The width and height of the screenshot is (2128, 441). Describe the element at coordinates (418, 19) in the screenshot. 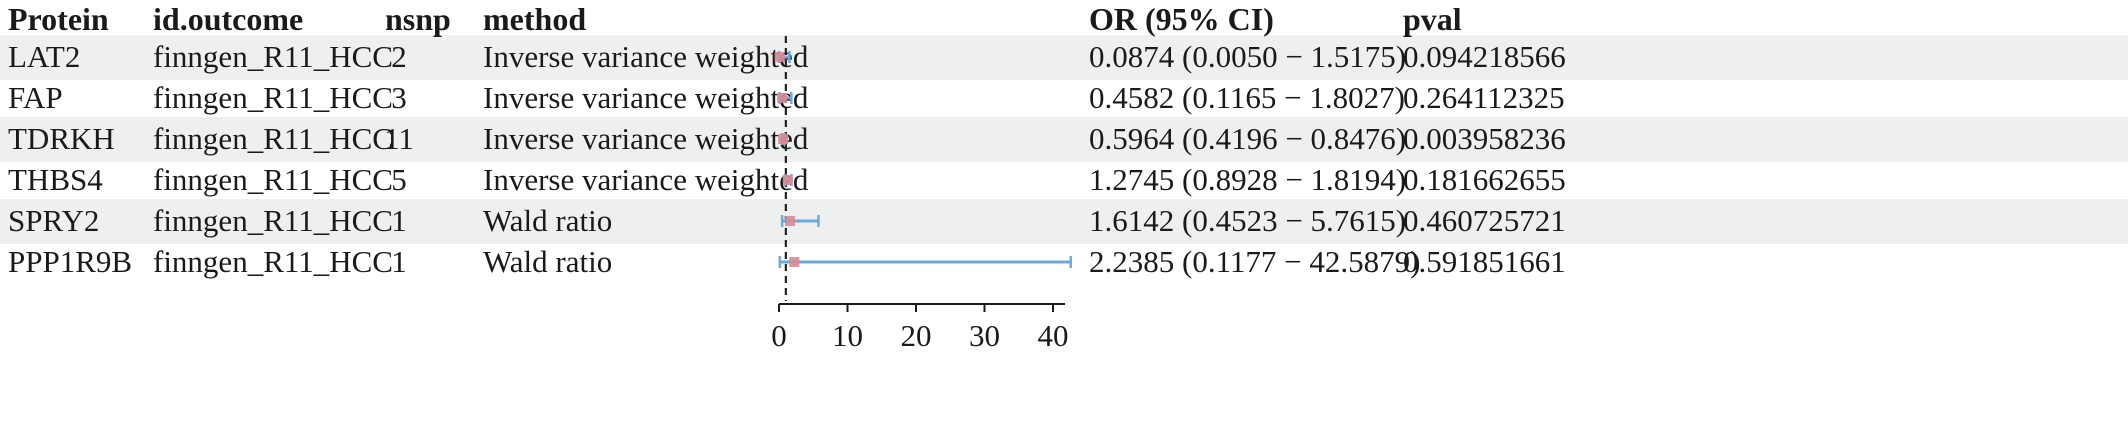

I see `header-nsnp: nsnp` at that location.